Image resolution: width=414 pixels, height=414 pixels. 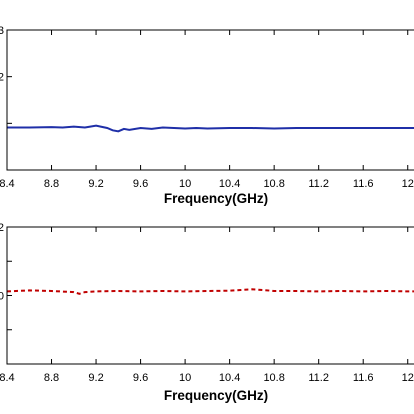 What do you see at coordinates (2, 297) in the screenshot?
I see `y-tick-label: 0` at bounding box center [2, 297].